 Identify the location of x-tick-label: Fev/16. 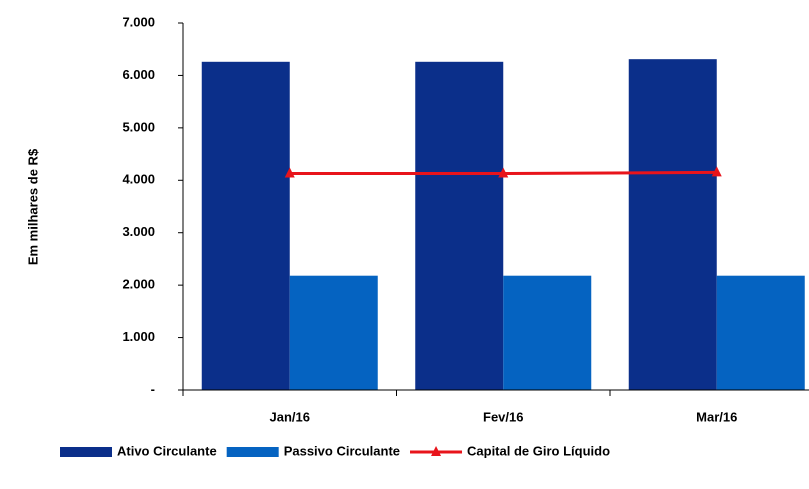
(503, 416).